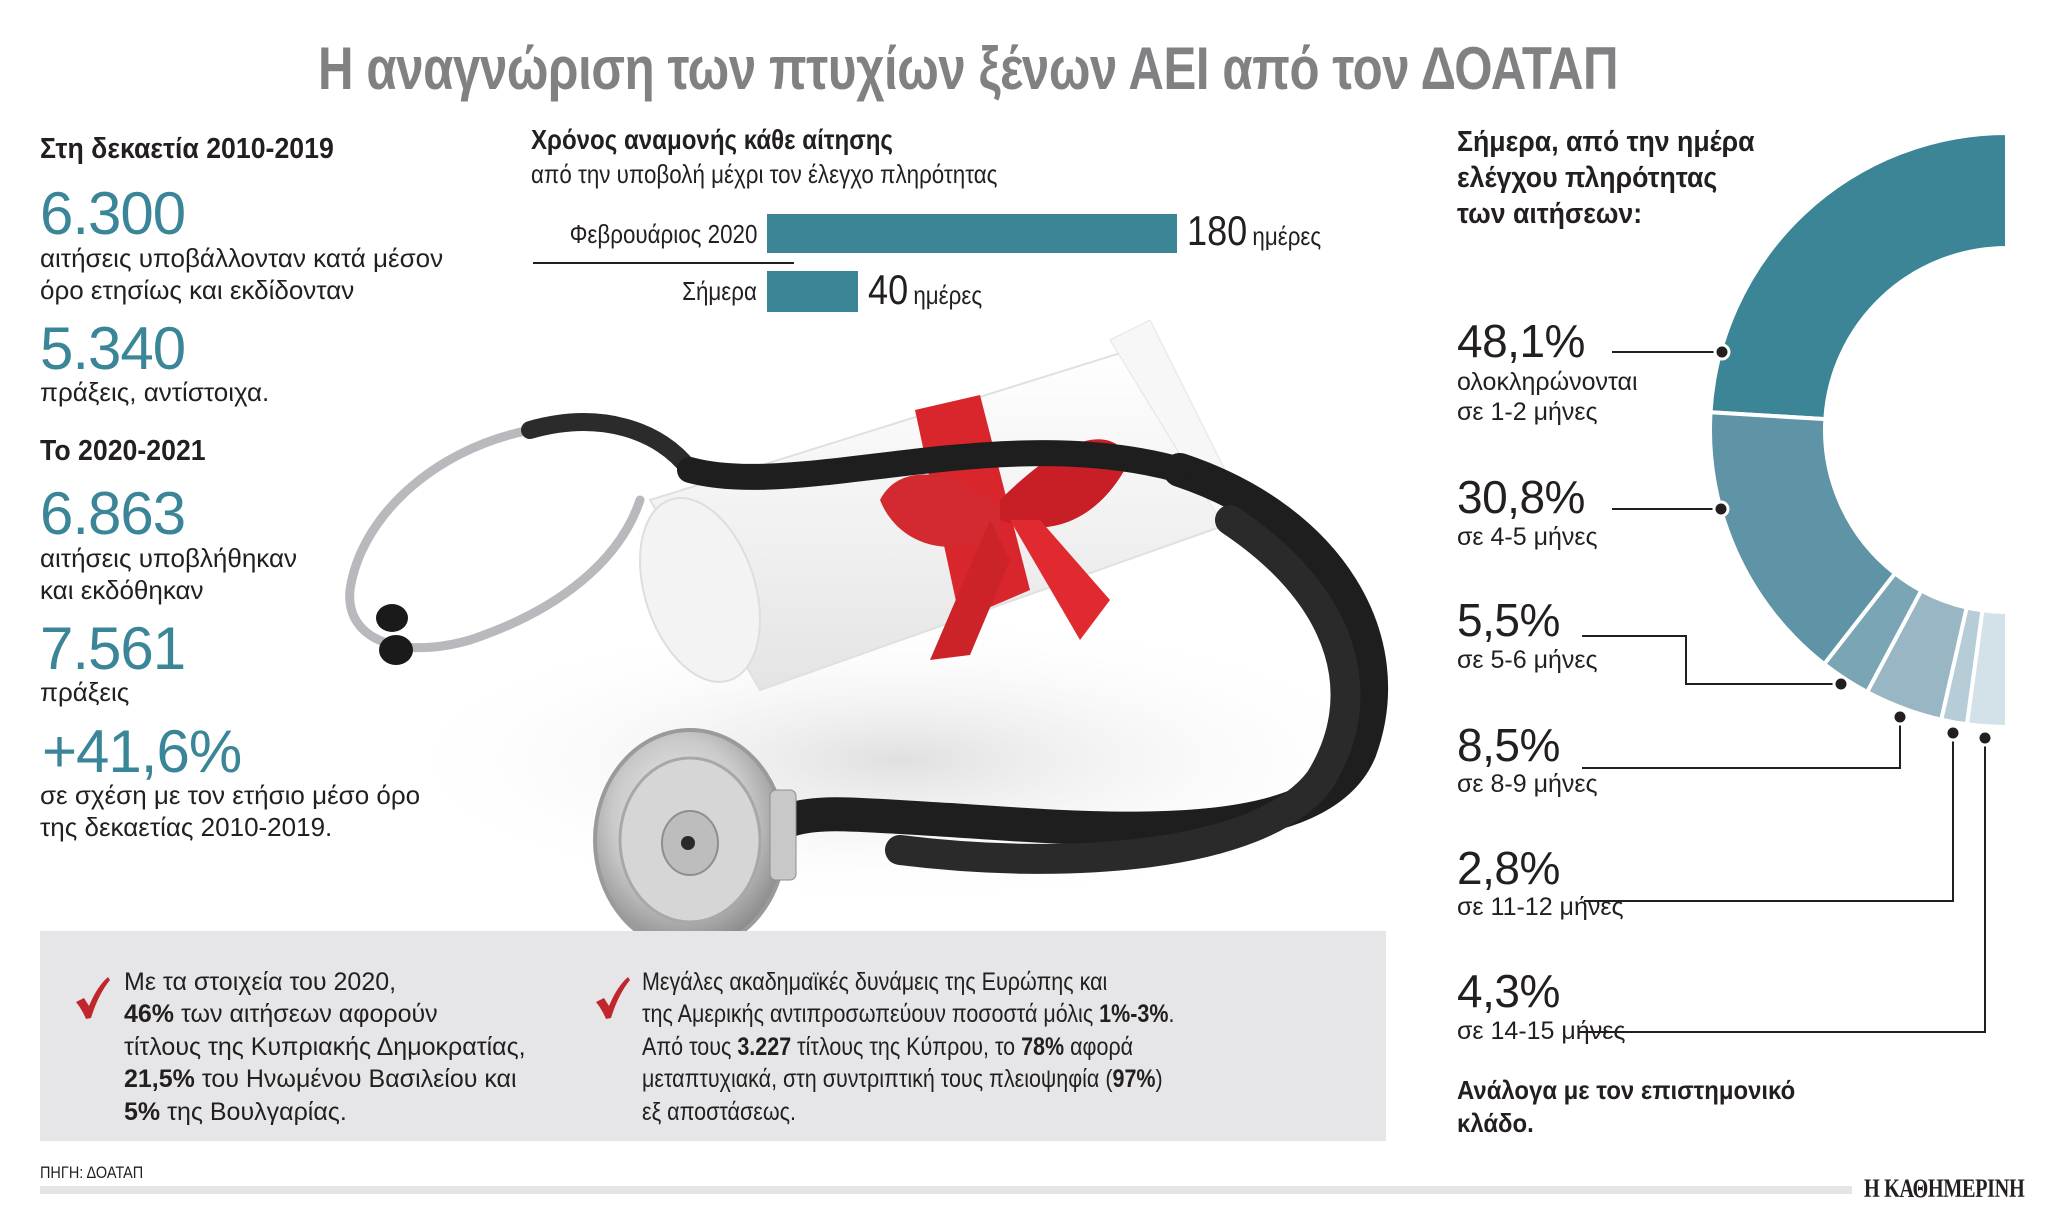 The width and height of the screenshot is (2046, 1232). What do you see at coordinates (1508, 868) in the screenshot?
I see `segment-pct-11-12-months: 2,8%` at bounding box center [1508, 868].